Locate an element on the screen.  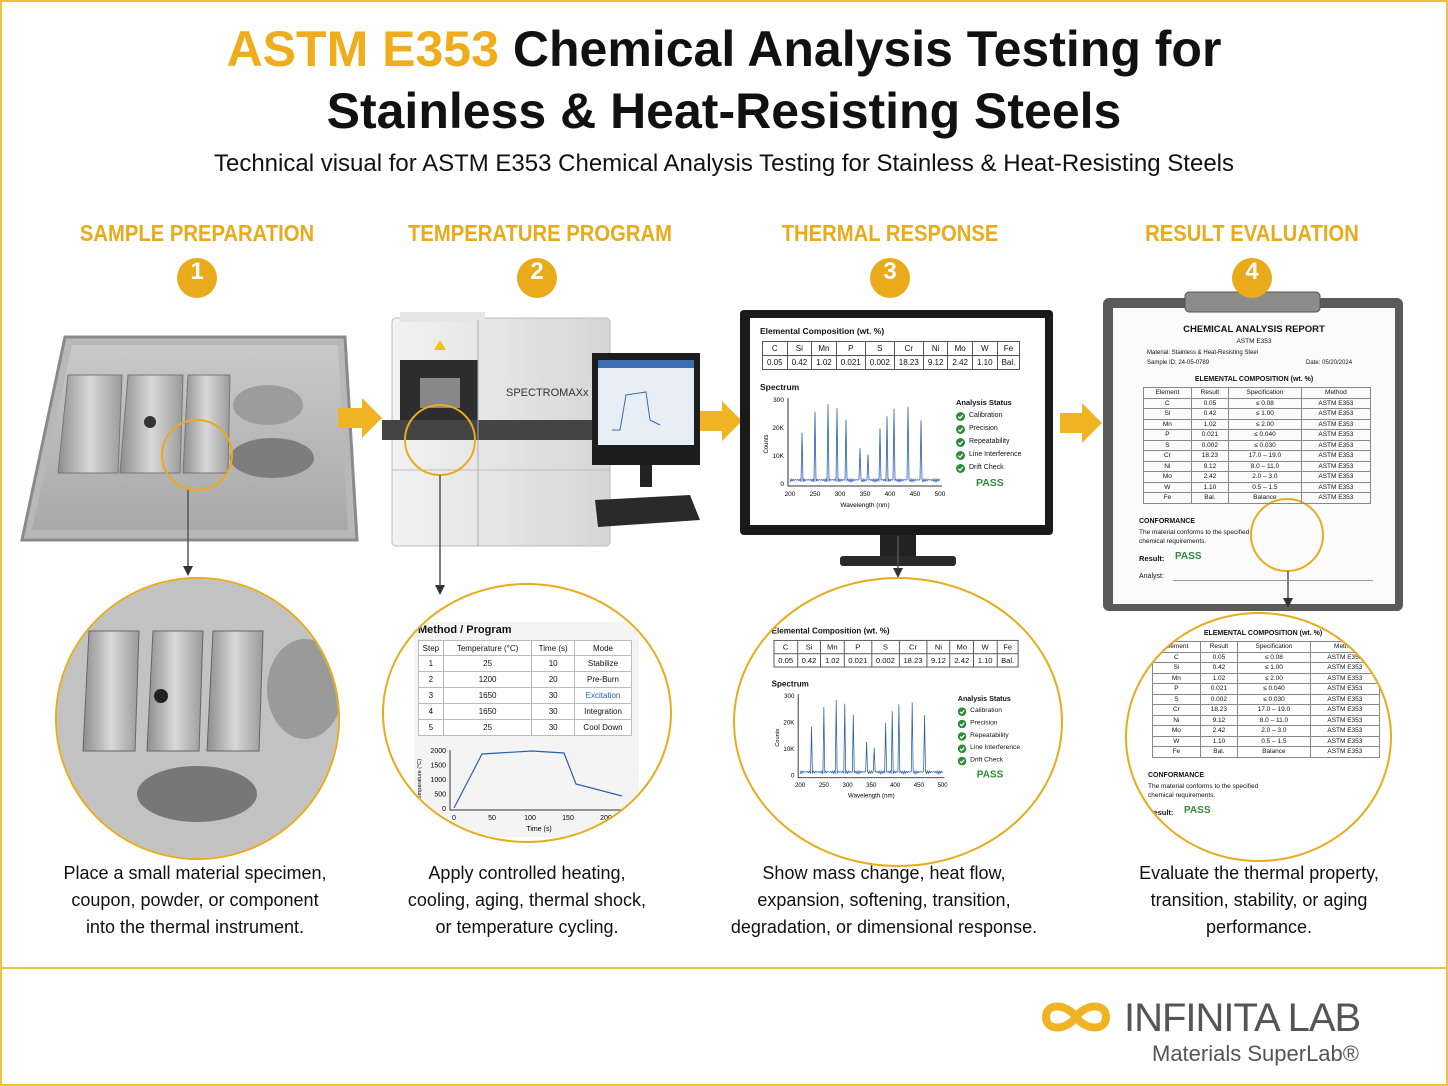
status-check: Line Interference is located at coordinates (995, 454).